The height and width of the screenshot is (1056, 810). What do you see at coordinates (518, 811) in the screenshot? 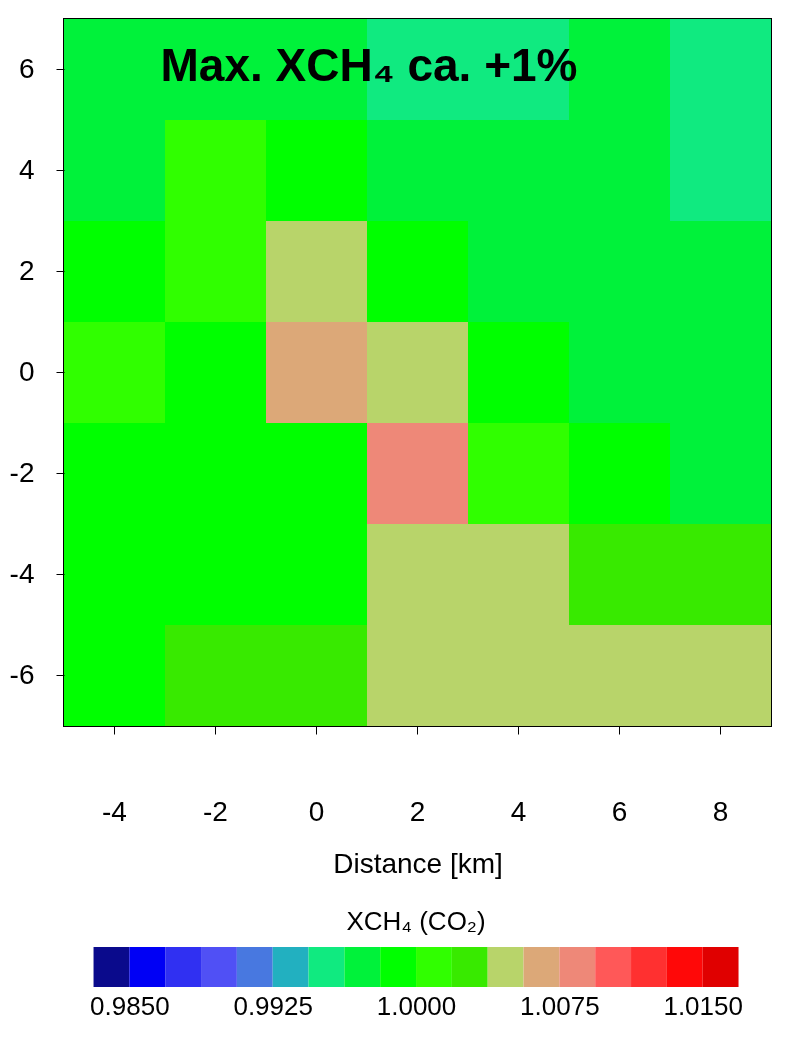
I see `x-tick-label: 4` at bounding box center [518, 811].